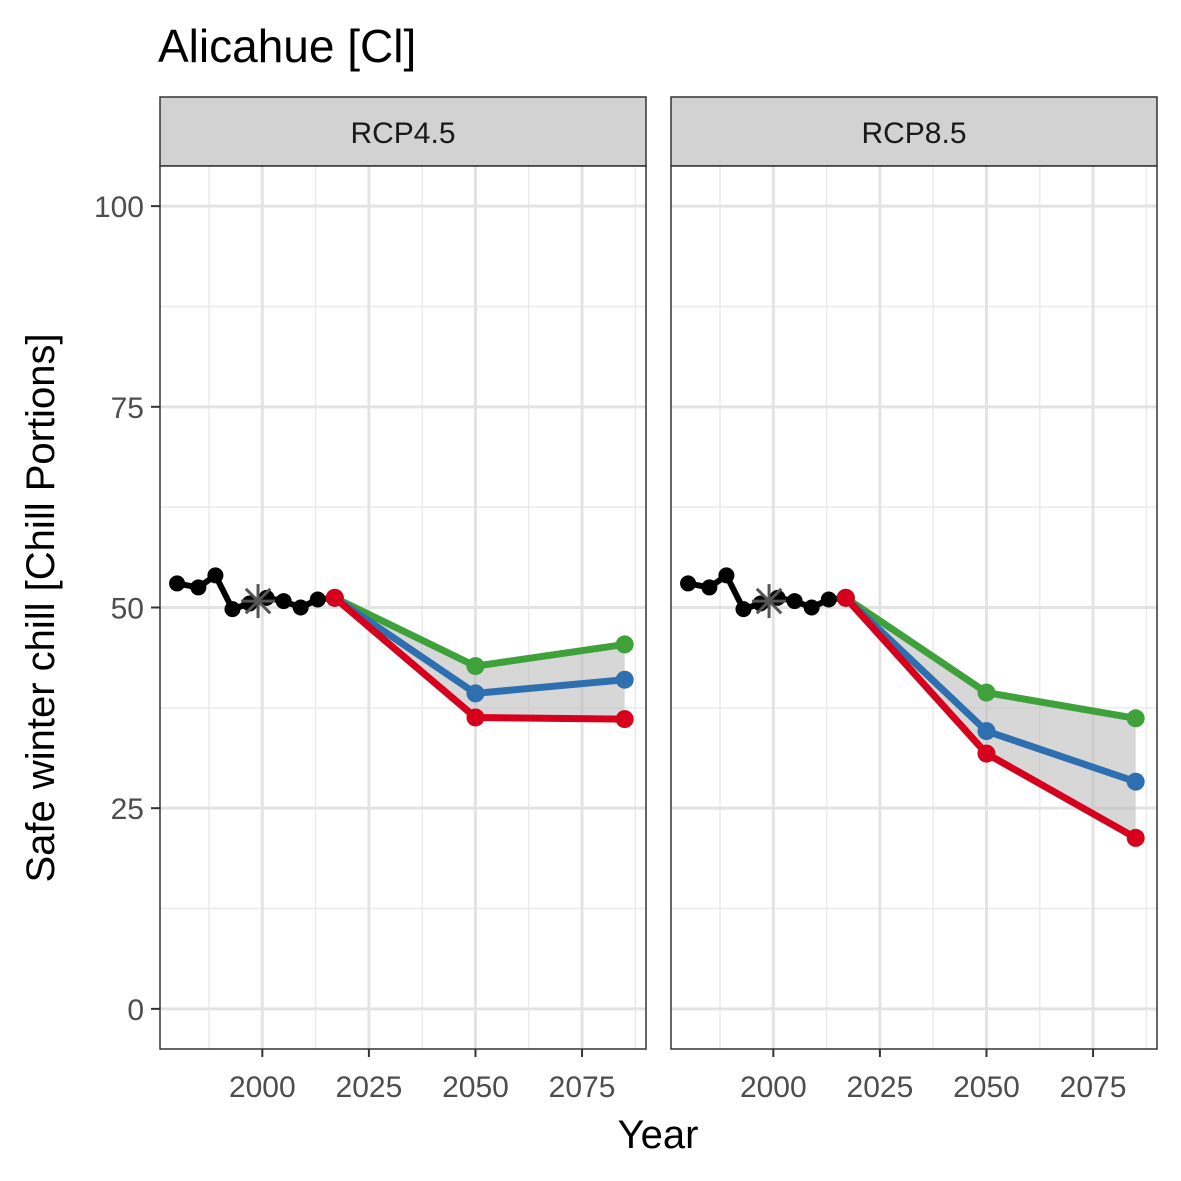  I want to click on y-tick-label: 0, so click(135, 1010).